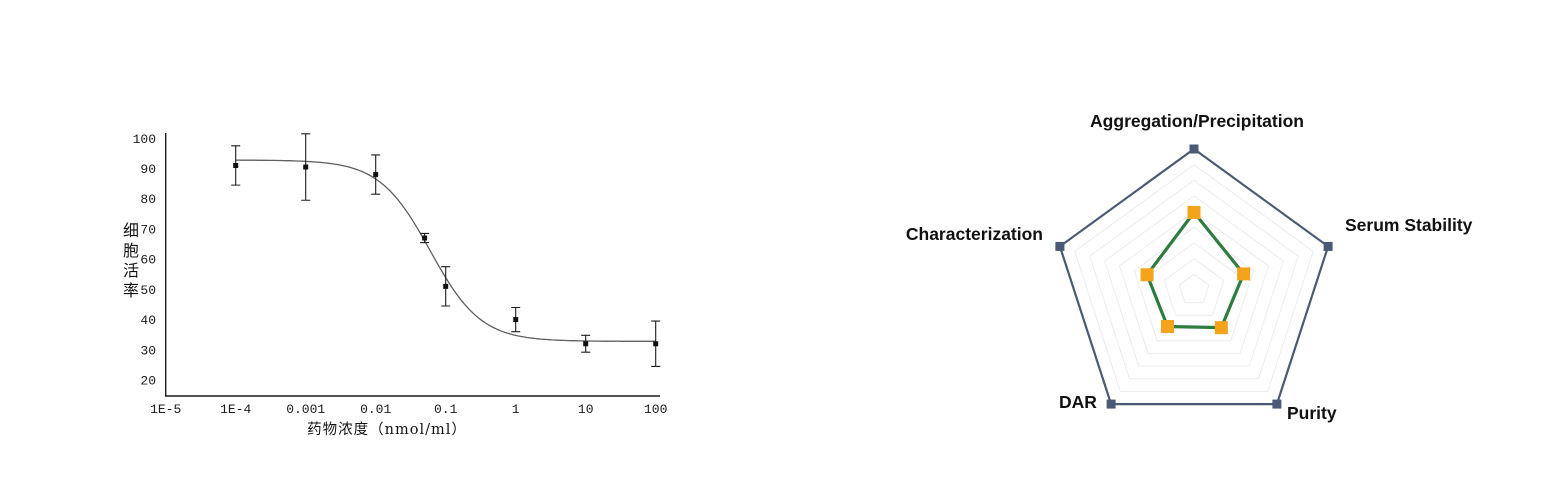 The image size is (1559, 489). I want to click on radar-outer-pentagon, so click(1194, 276).